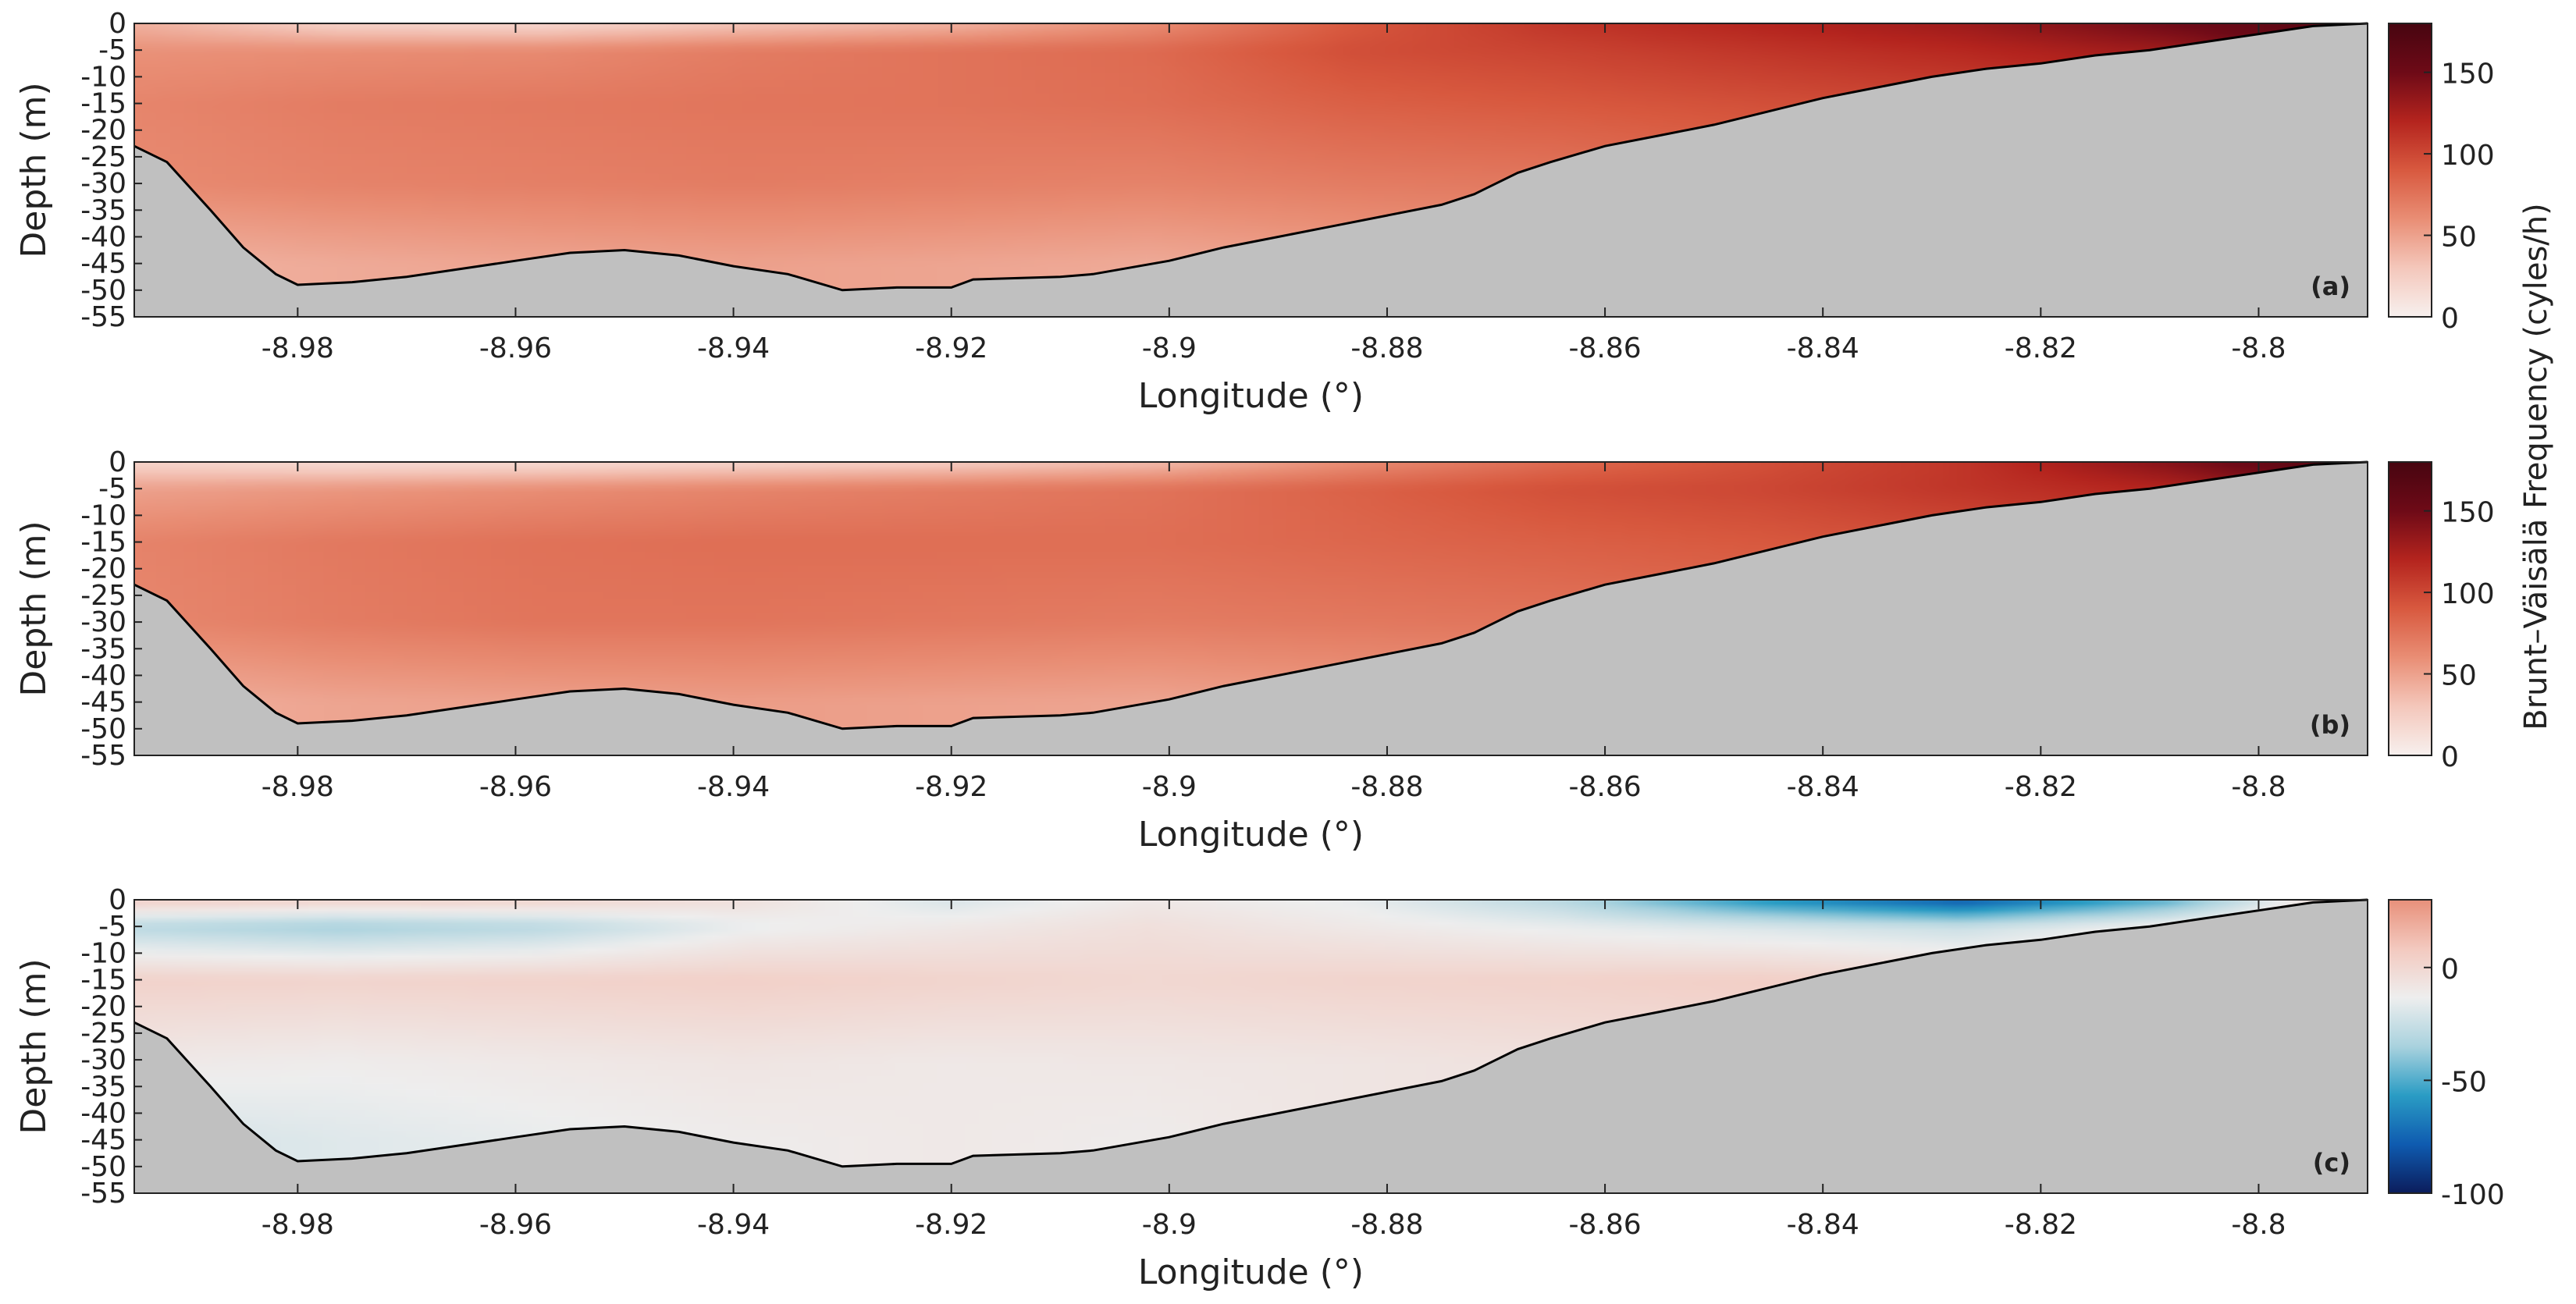 This screenshot has width=2576, height=1304. Describe the element at coordinates (2330, 286) in the screenshot. I see `panel-label: (a)` at that location.